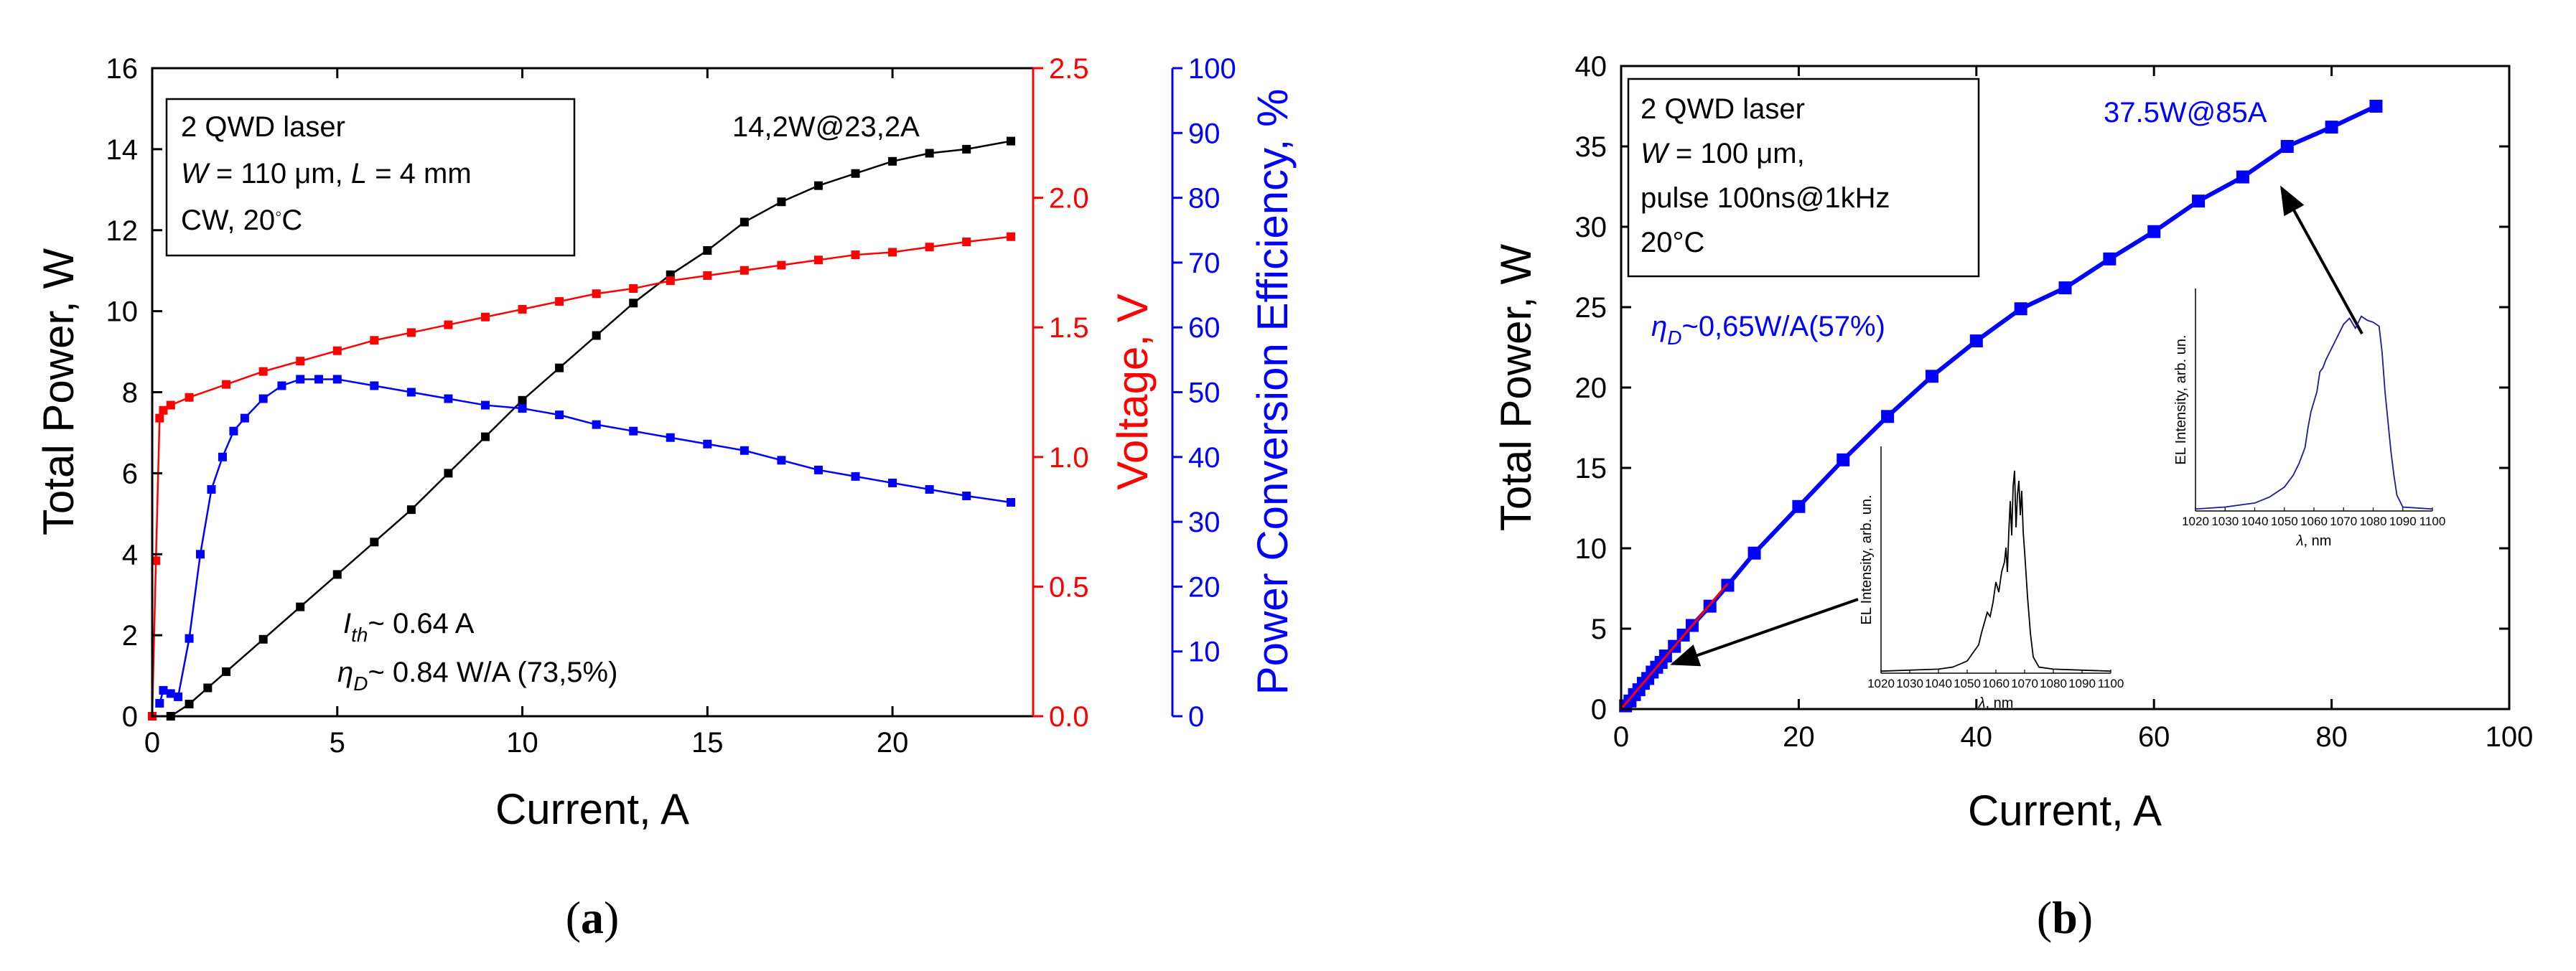 This screenshot has width=2576, height=971. What do you see at coordinates (1204, 652) in the screenshot?
I see `a-efficiency-tick-label: 10` at bounding box center [1204, 652].